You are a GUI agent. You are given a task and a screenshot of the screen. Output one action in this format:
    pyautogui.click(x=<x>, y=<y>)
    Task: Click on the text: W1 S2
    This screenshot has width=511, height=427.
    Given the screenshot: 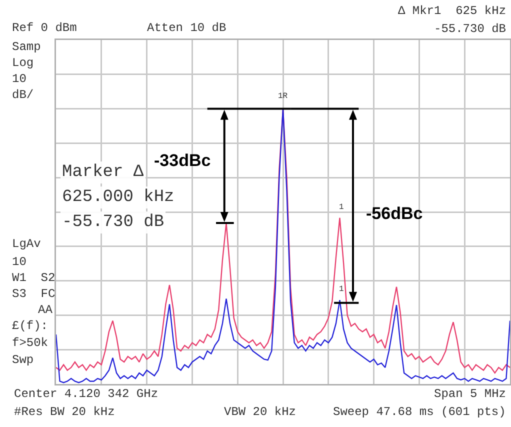 What is the action you would take?
    pyautogui.click(x=34, y=278)
    